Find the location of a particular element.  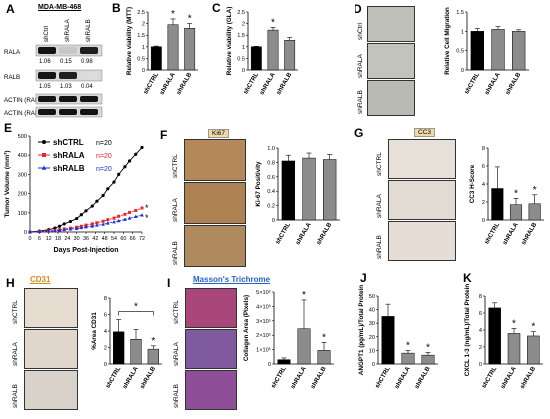

y-tick-label: 0.4 is located at coordinates (271, 192).